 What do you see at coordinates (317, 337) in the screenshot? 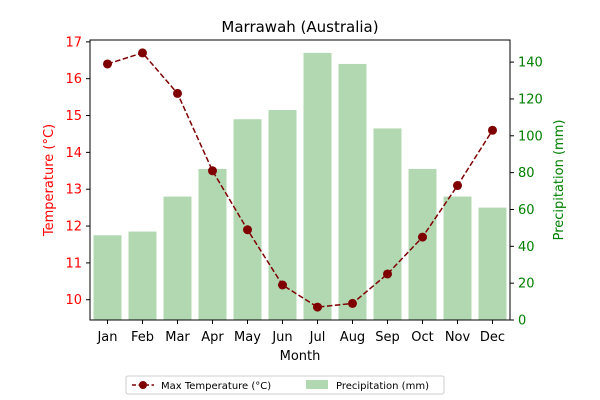
I see `x-tick-label: Jul` at bounding box center [317, 337].